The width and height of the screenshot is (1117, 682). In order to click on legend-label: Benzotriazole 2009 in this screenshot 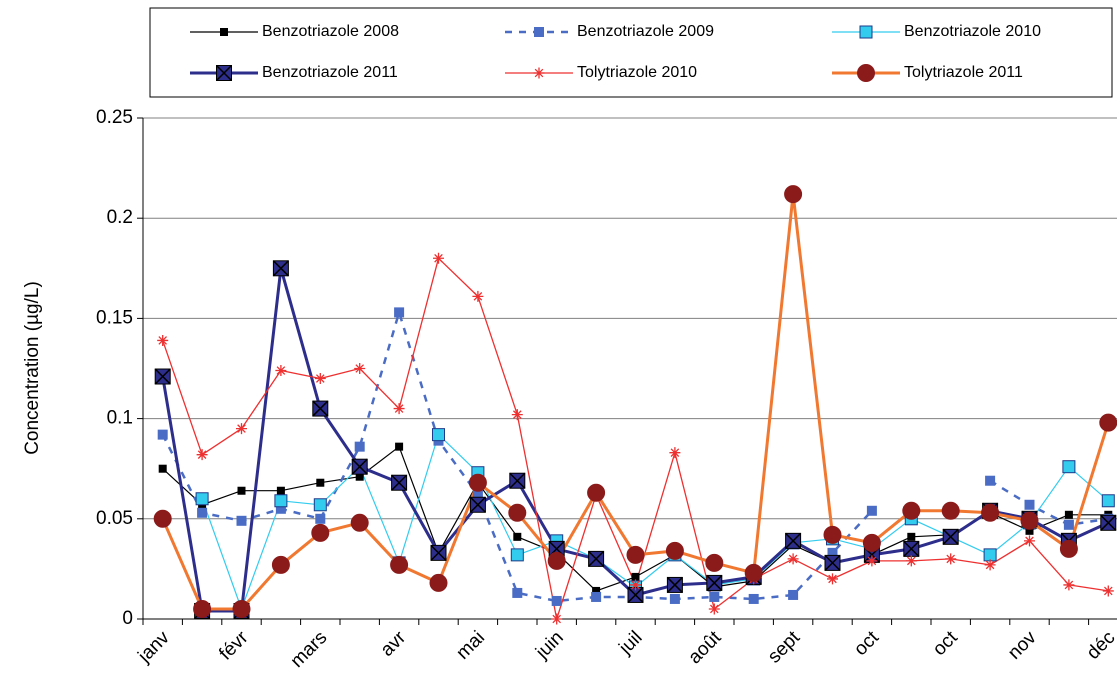, I will do `click(645, 31)`.